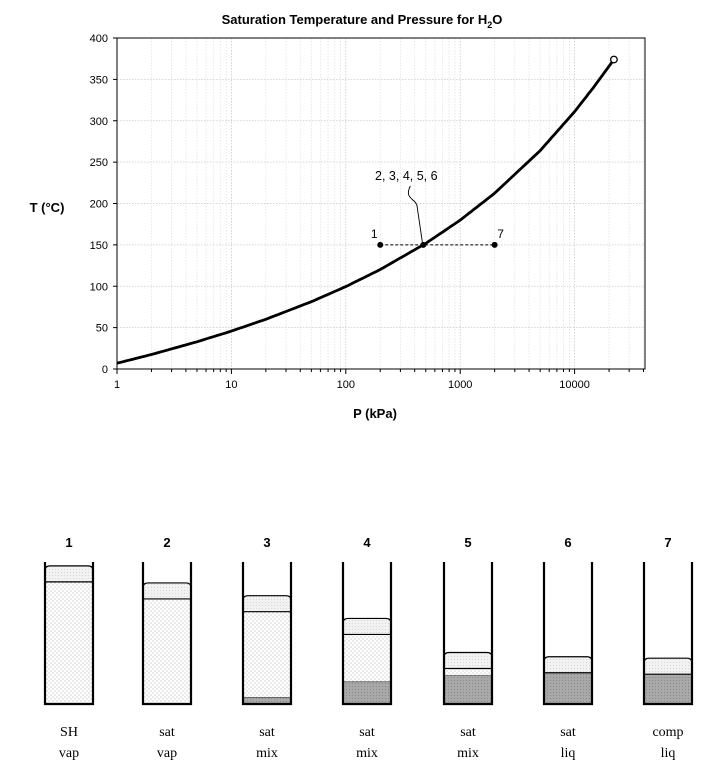 This screenshot has width=713, height=782. I want to click on y-tick-label: 250, so click(99, 163).